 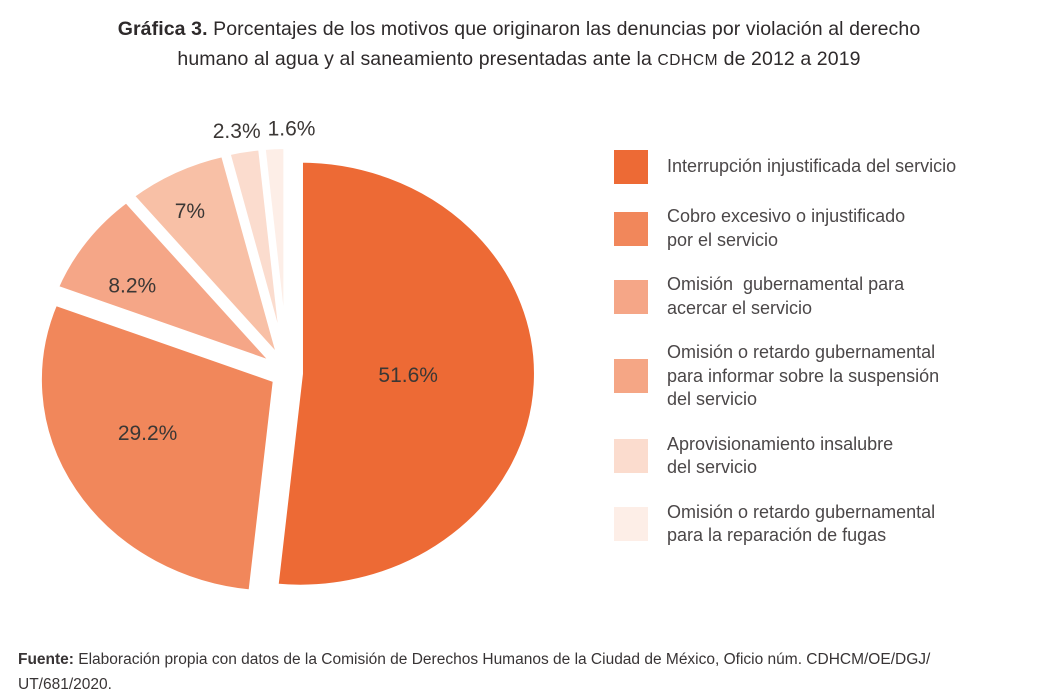 What do you see at coordinates (688, 60) in the screenshot?
I see `title-abbr: CDHCM` at bounding box center [688, 60].